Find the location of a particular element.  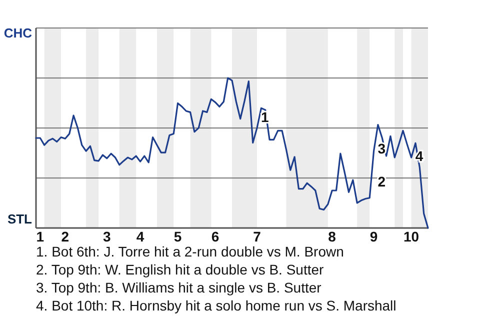

x-tick-label: 6 is located at coordinates (215, 236).